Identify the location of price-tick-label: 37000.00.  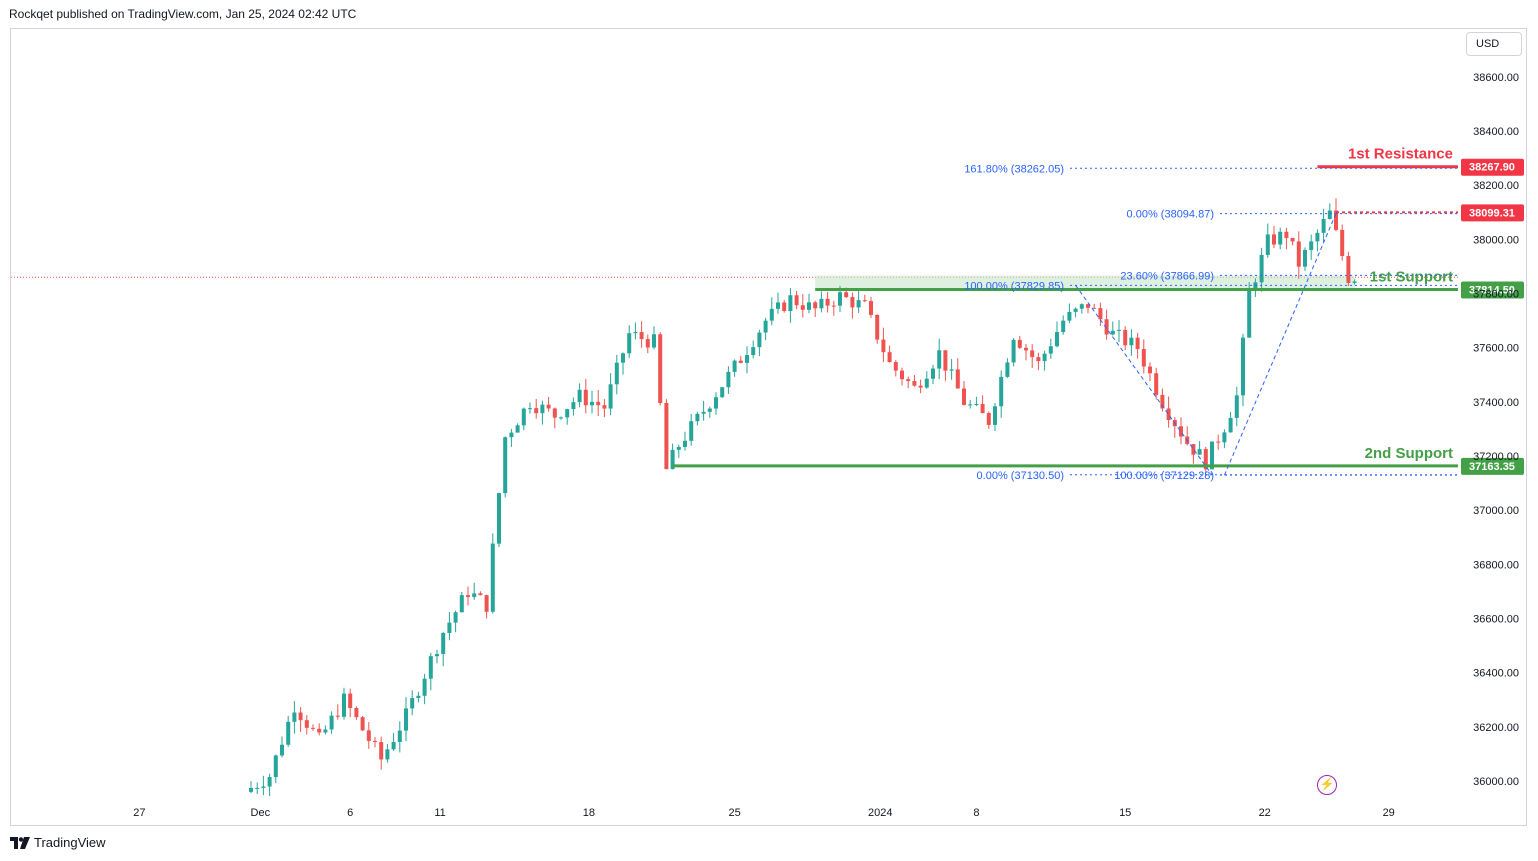
(1496, 511).